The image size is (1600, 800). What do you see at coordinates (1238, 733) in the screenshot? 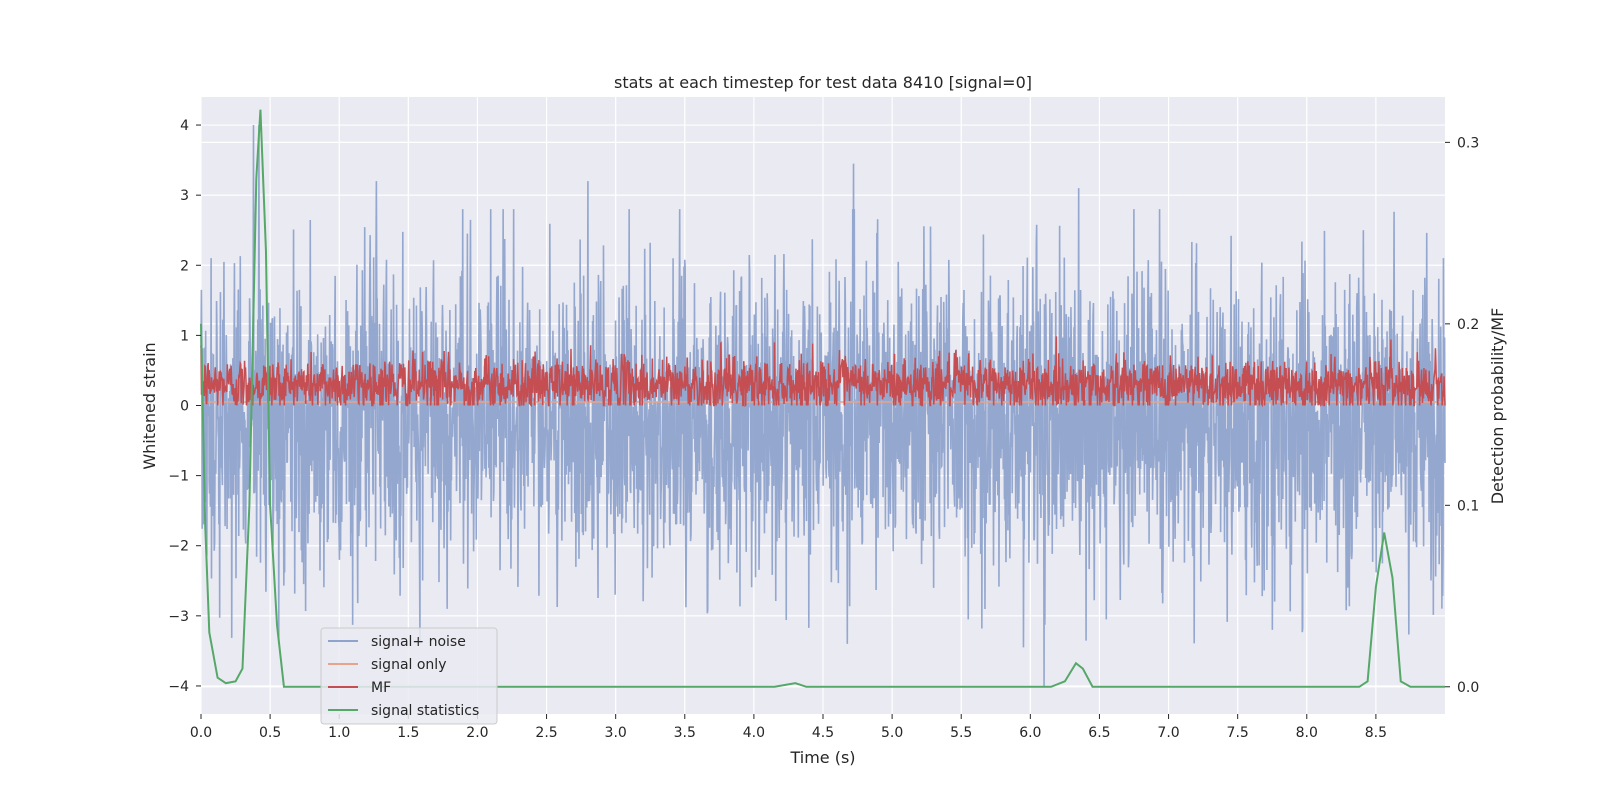
I see `x-tick-label: 7.5` at bounding box center [1238, 733].